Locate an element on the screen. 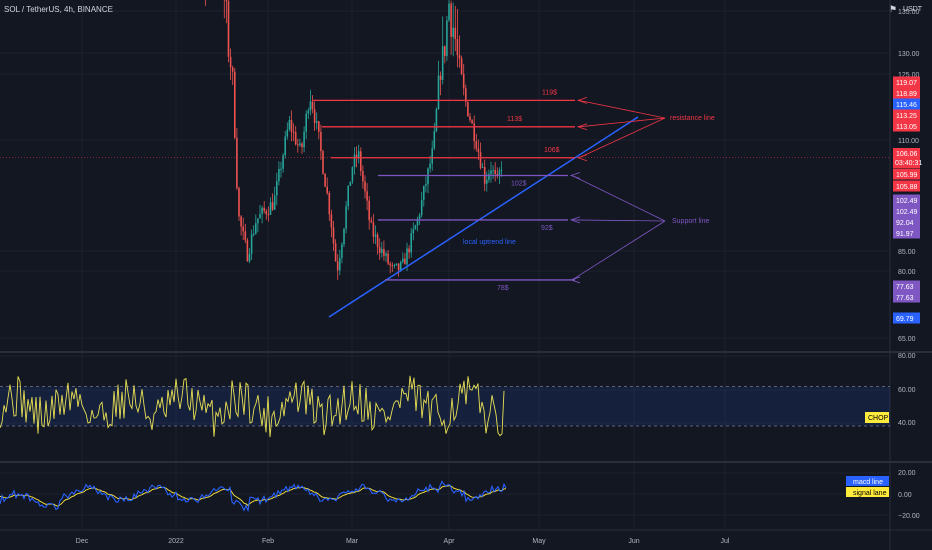  price-tick-3: 110.00 is located at coordinates (908, 141).